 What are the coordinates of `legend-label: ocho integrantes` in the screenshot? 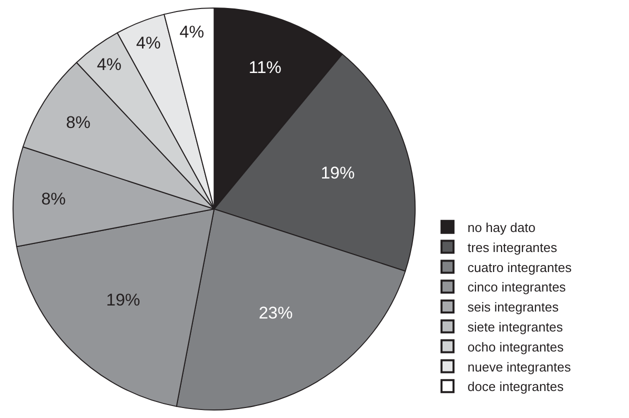 It's located at (516, 346).